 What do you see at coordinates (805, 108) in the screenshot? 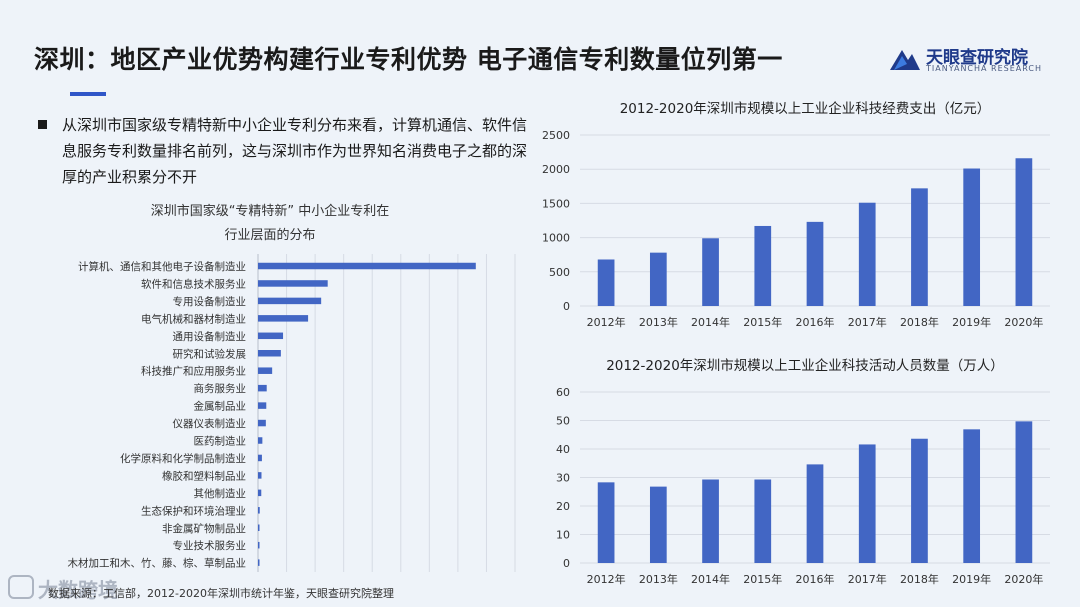
I see `vbar-chart-title: 2012-2020年深圳市规模以上工业企业科技经费支出（亿元）` at bounding box center [805, 108].